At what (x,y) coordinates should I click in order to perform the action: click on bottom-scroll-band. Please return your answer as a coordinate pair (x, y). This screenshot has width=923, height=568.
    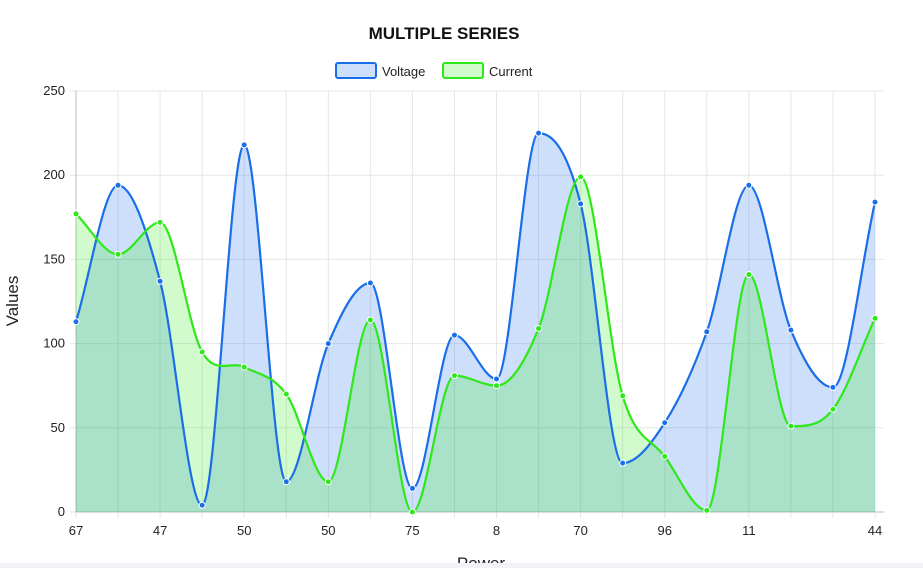
    Looking at the image, I should click on (461, 565).